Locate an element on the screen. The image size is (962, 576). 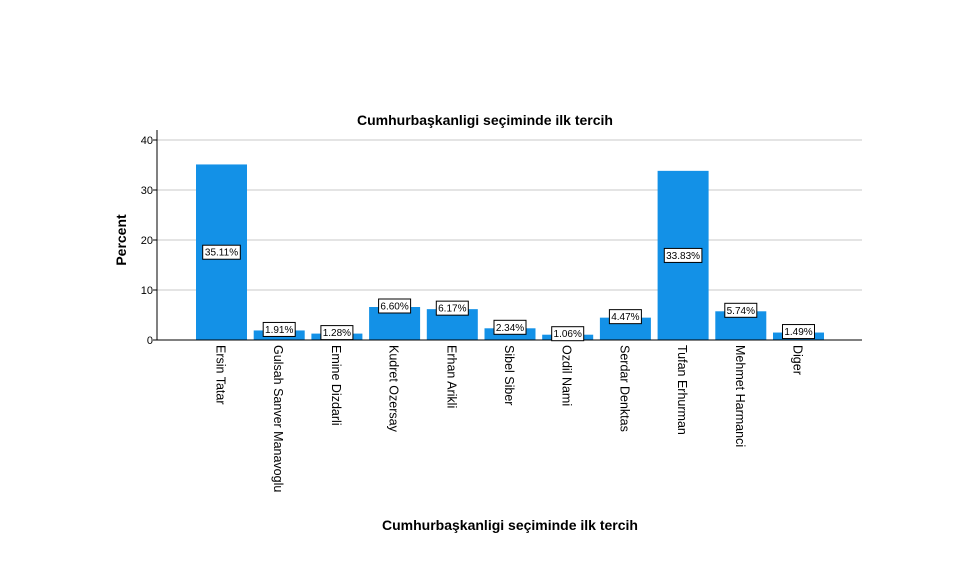
x-tick-label: Tufan Erhurman is located at coordinates (682, 390).